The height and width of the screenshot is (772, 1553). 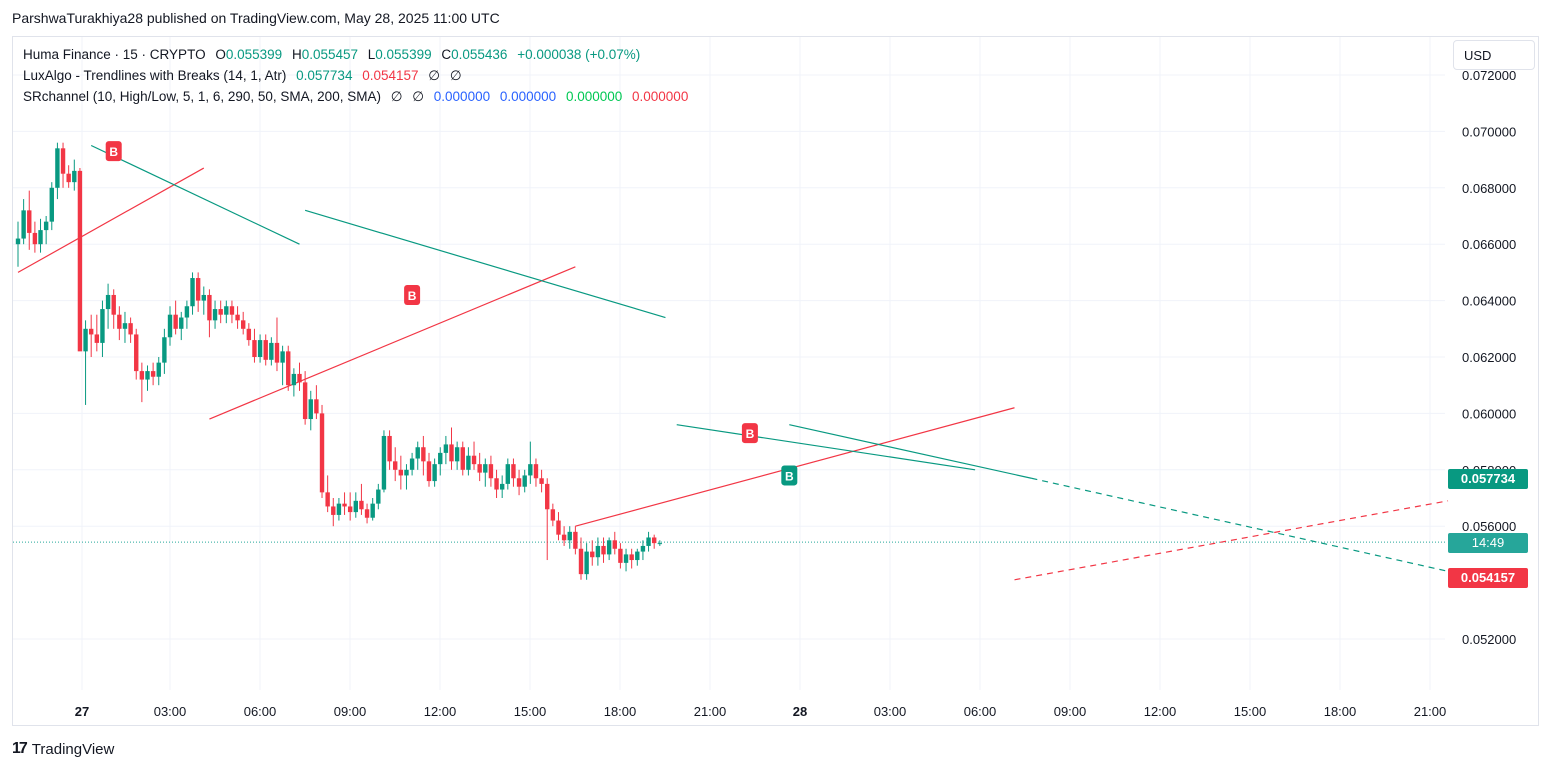 I want to click on support-trendline-projection, so click(x=1231, y=540).